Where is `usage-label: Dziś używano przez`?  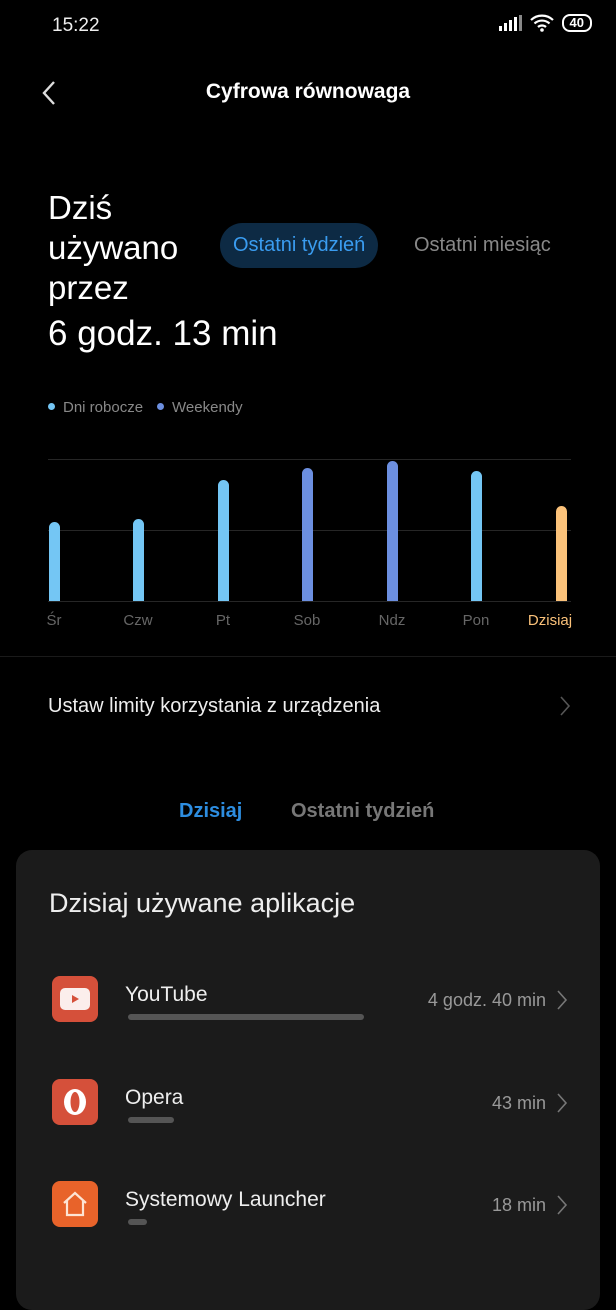 usage-label: Dziś używano przez is located at coordinates (113, 247).